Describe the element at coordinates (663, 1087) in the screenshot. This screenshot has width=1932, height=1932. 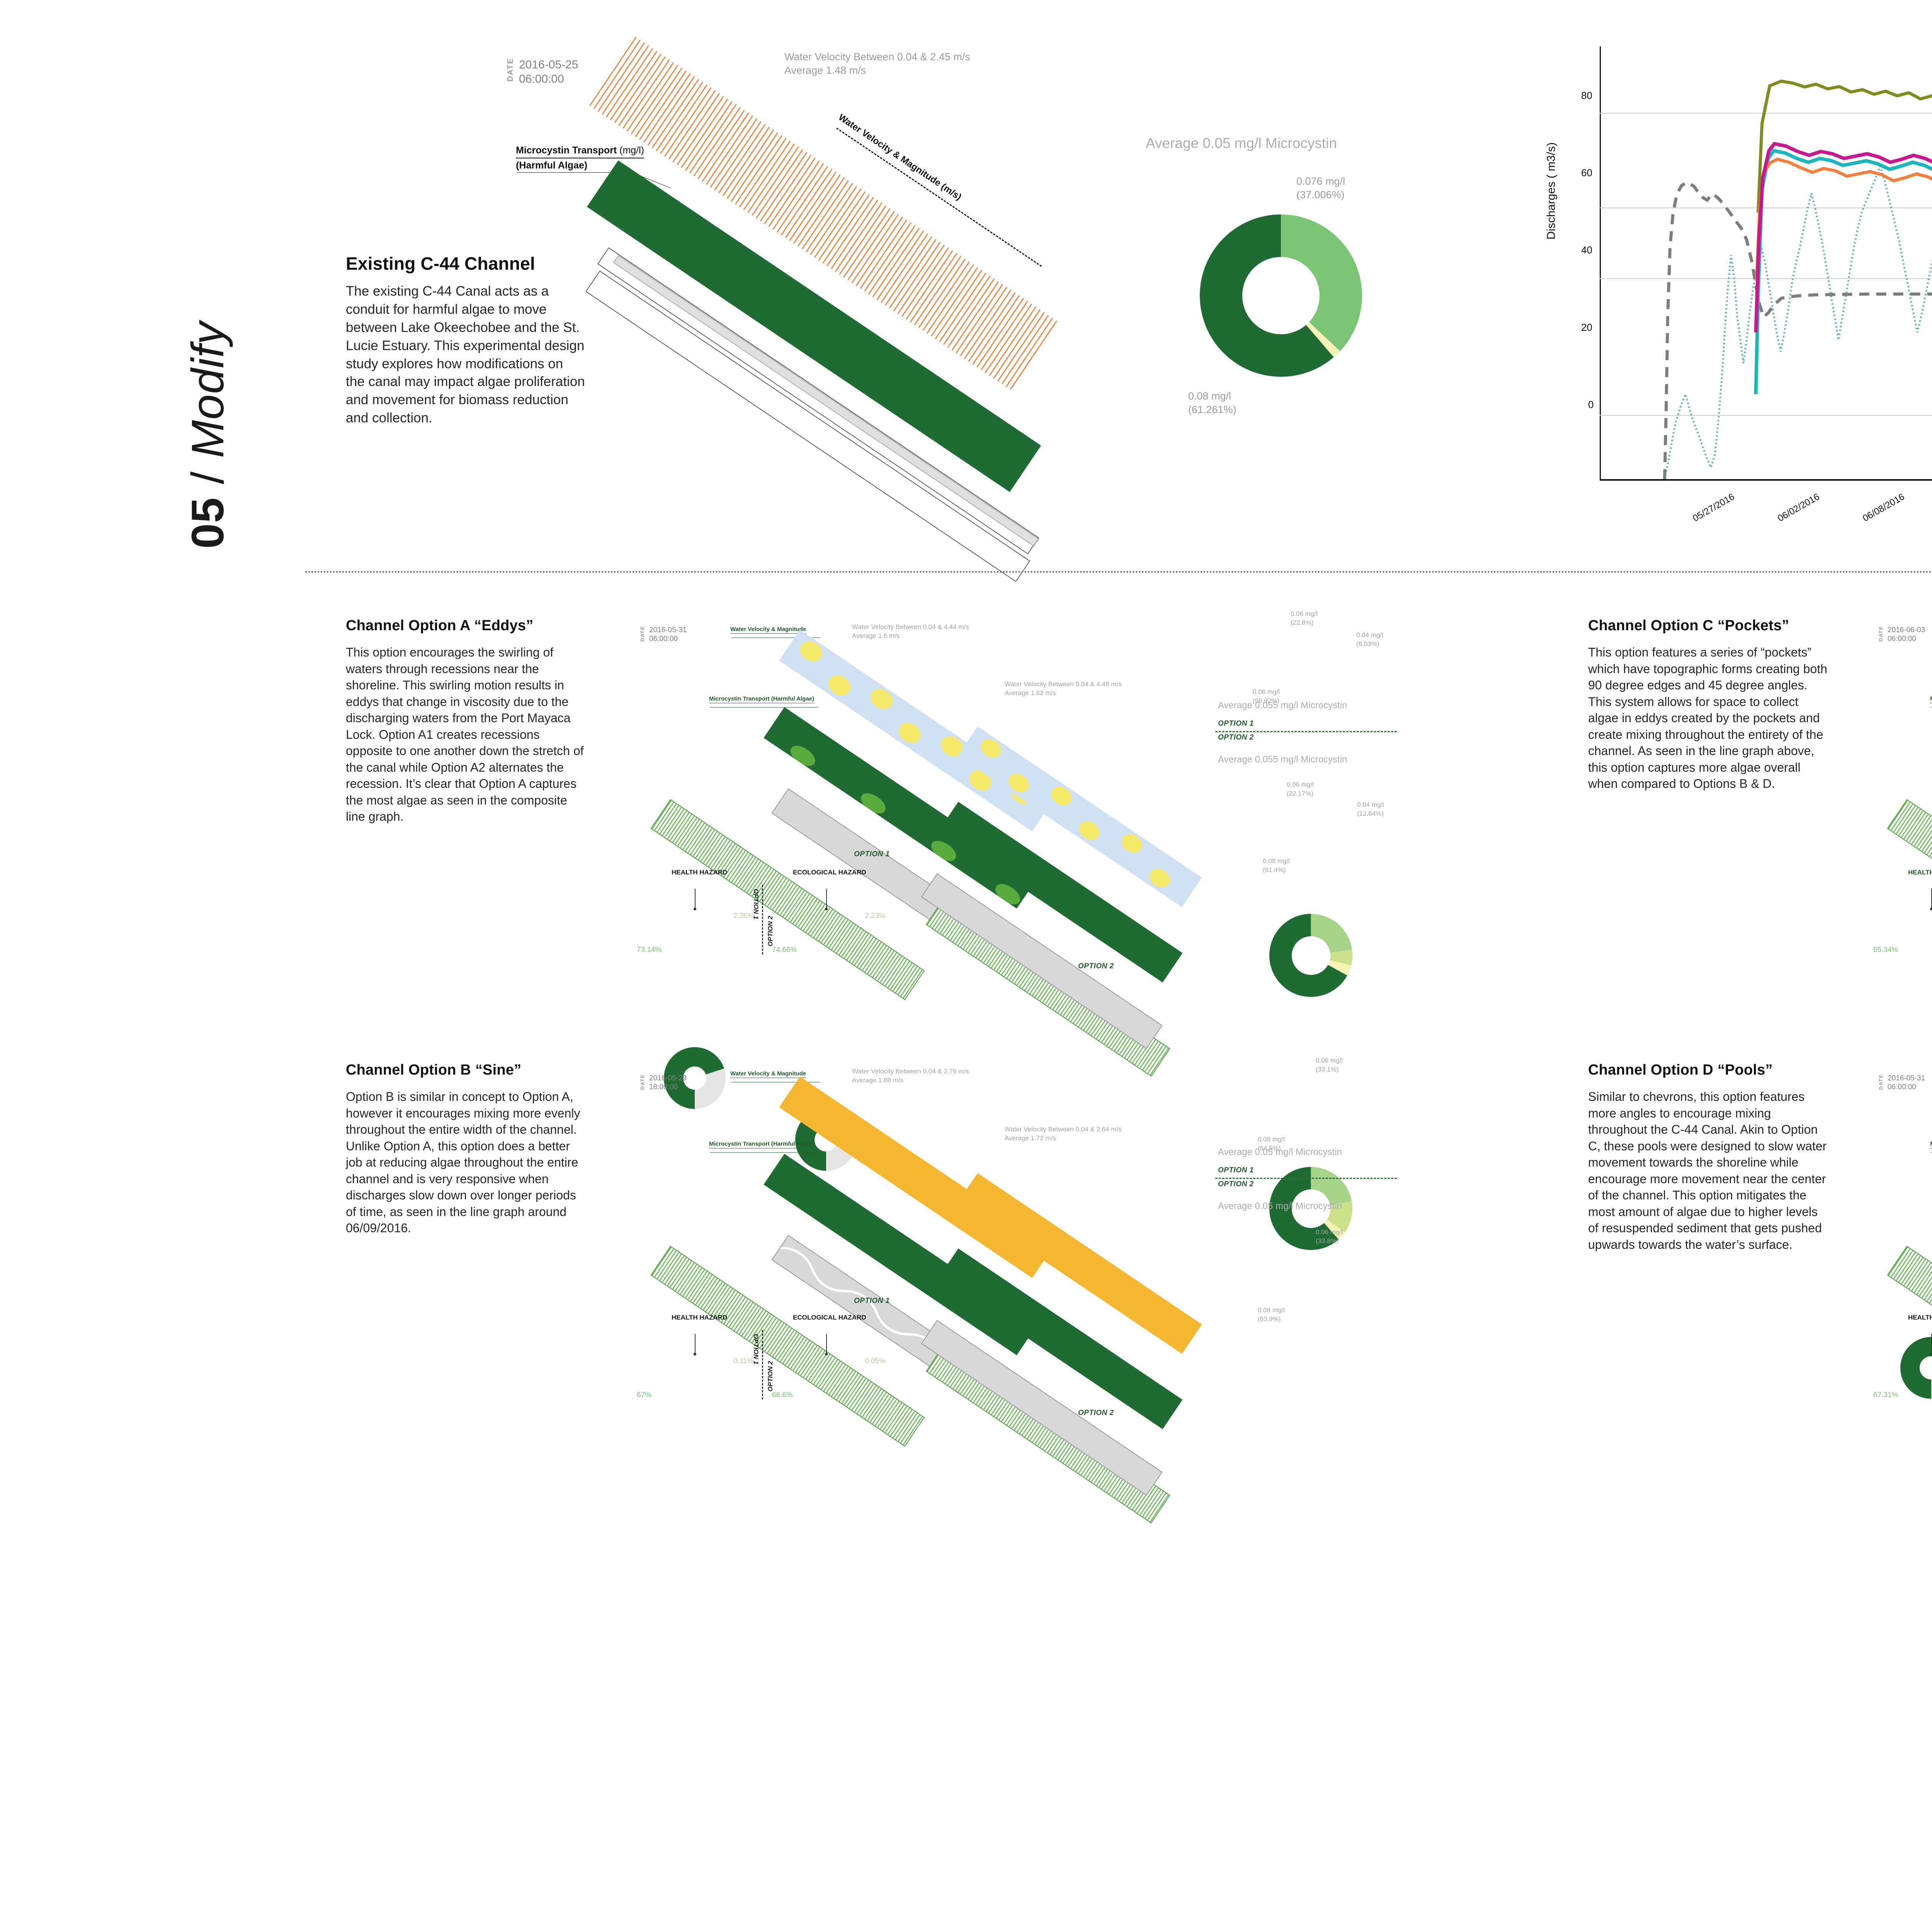
I see `option-b-time-value: 18:00:00` at that location.